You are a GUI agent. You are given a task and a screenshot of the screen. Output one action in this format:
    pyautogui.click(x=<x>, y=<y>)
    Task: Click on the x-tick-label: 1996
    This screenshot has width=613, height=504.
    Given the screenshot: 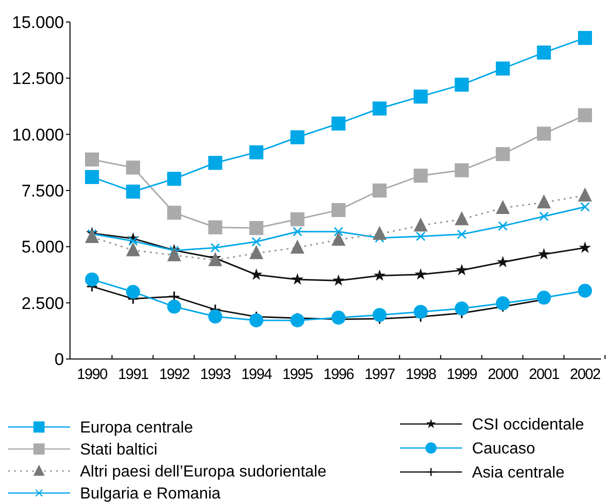 What is the action you would take?
    pyautogui.click(x=338, y=374)
    